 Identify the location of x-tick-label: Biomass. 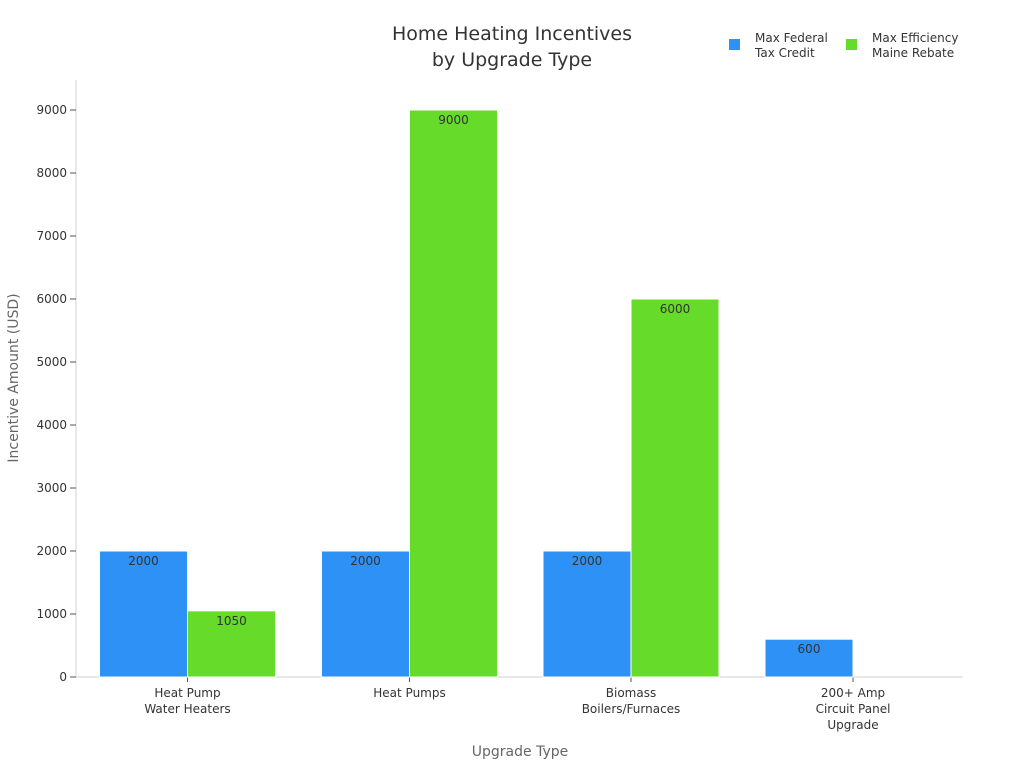
(631, 693).